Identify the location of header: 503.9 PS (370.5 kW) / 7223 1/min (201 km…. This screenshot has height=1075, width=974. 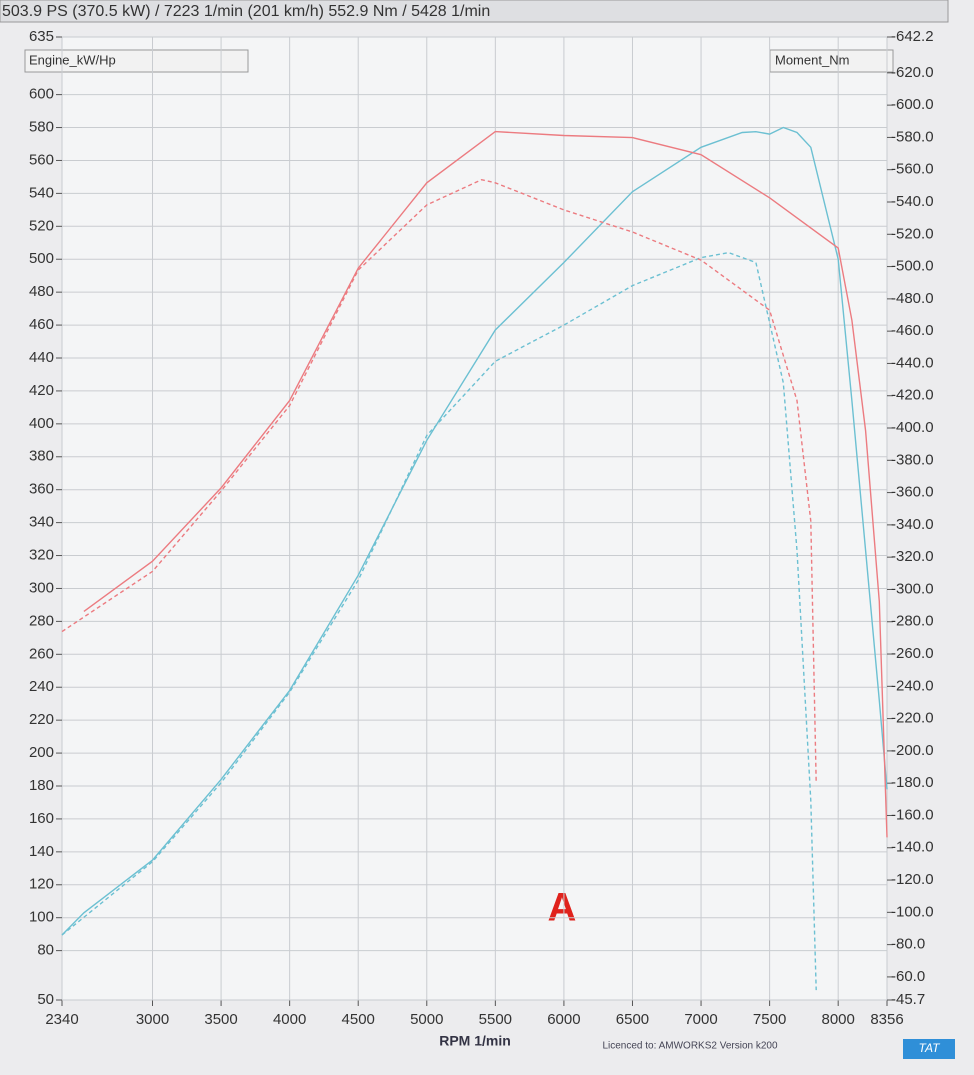
(246, 11).